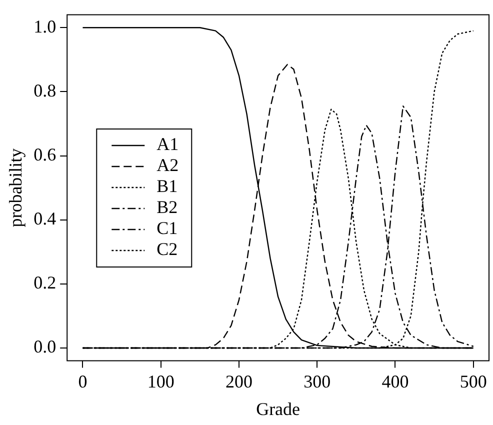 This screenshot has width=493, height=425. I want to click on x-tick-label: 300, so click(317, 381).